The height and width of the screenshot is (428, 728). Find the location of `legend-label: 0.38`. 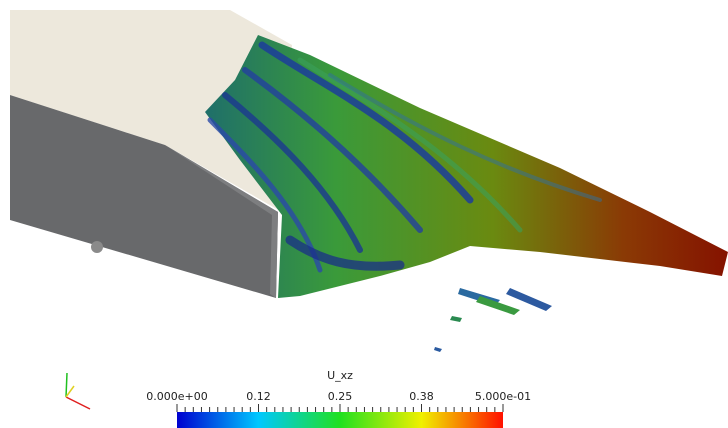

legend-label: 0.38 is located at coordinates (421, 396).